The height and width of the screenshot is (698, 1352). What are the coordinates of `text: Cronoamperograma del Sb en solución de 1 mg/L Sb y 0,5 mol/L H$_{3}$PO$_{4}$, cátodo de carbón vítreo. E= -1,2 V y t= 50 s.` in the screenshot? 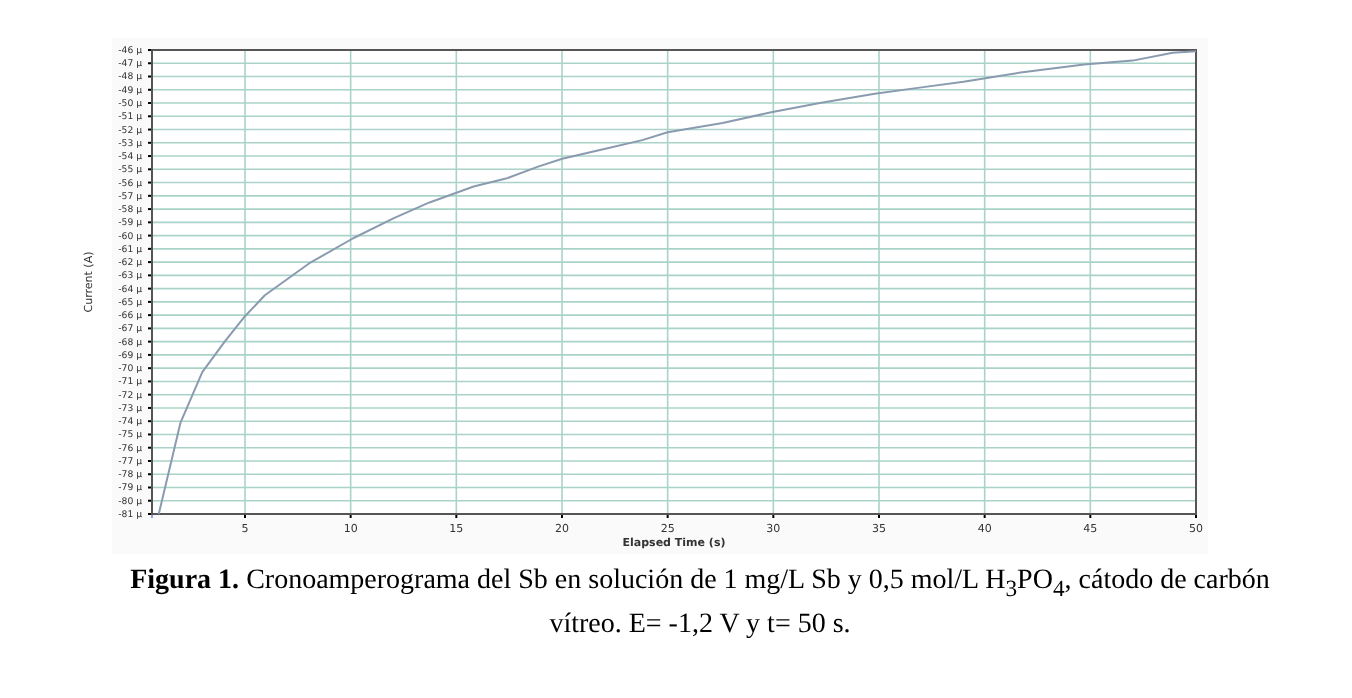 It's located at (758, 603).